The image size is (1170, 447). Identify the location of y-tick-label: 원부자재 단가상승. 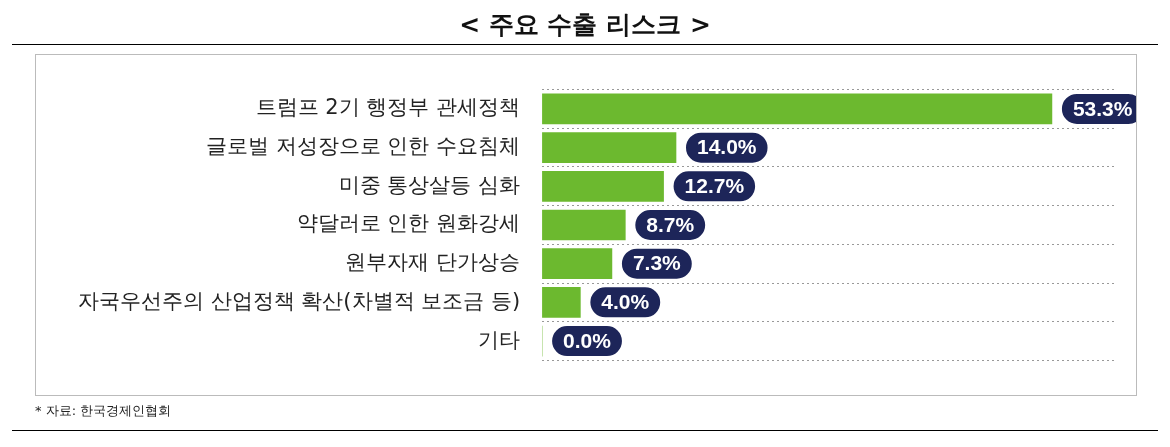
(433, 262).